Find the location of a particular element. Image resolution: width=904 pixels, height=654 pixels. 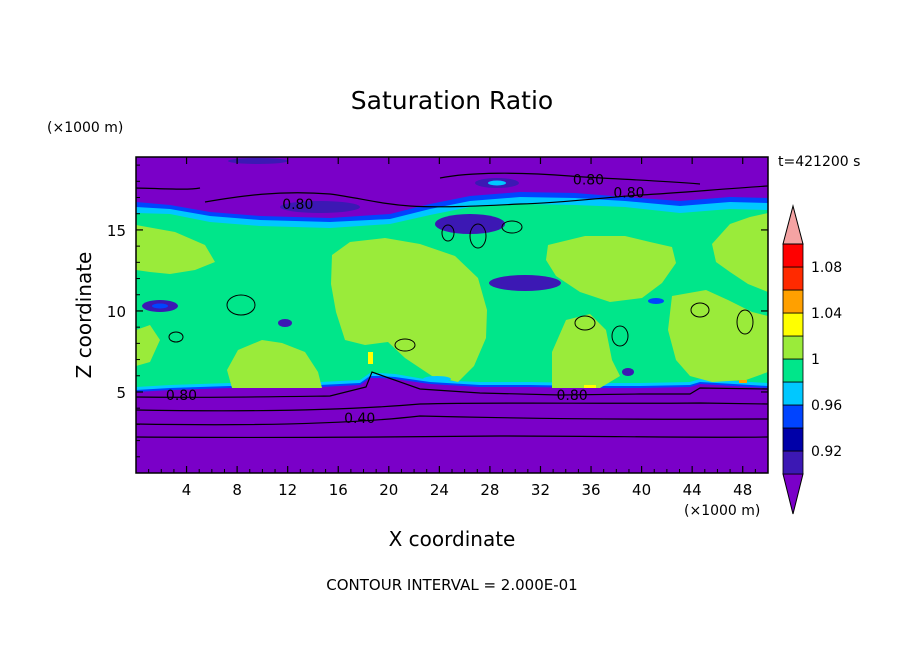

region-orange is located at coordinates (743, 381).